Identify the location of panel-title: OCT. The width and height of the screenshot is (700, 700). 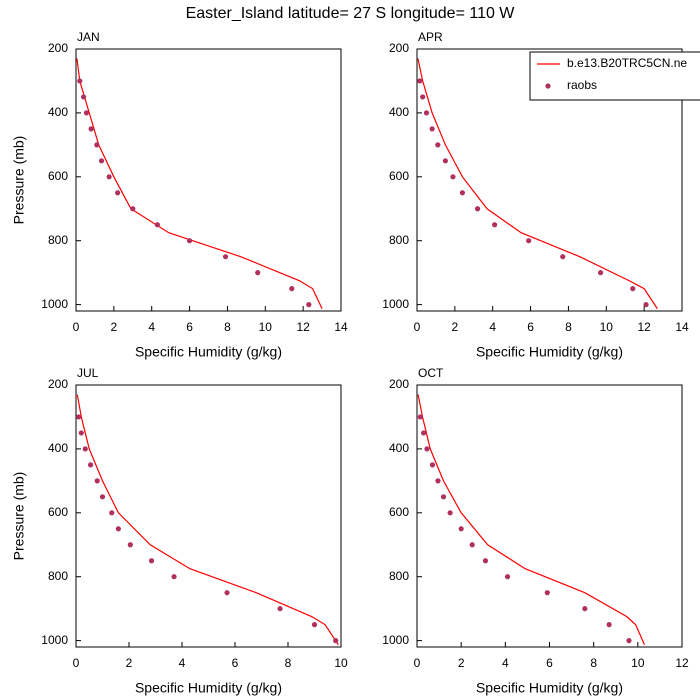
(431, 373).